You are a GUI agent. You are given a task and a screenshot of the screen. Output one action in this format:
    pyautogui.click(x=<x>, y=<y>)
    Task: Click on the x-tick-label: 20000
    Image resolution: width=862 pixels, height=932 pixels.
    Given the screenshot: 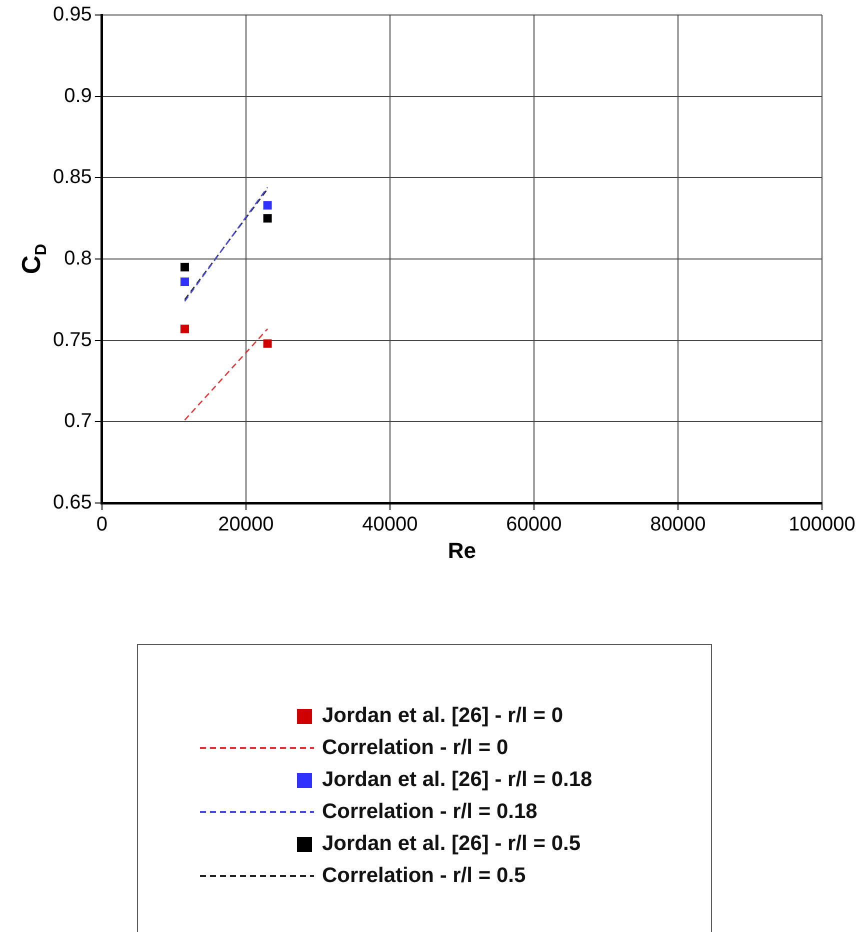 What is the action you would take?
    pyautogui.click(x=246, y=525)
    